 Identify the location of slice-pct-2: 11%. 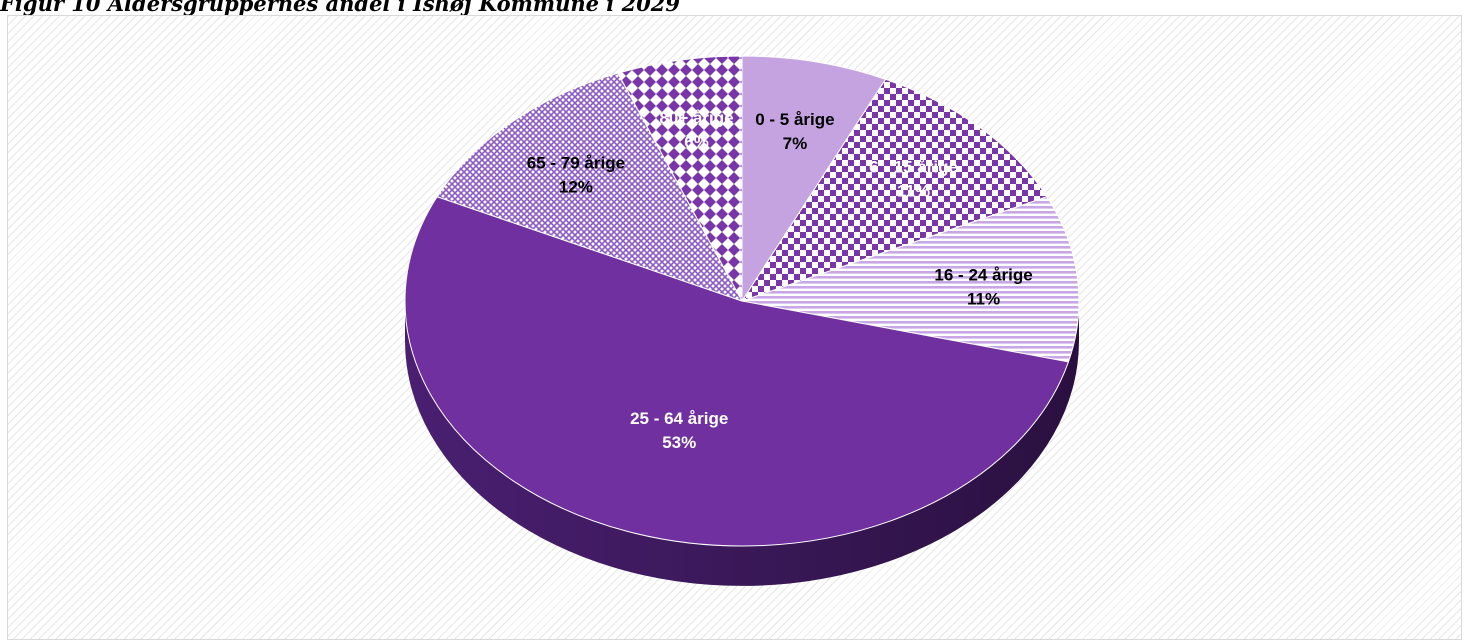
(983, 298).